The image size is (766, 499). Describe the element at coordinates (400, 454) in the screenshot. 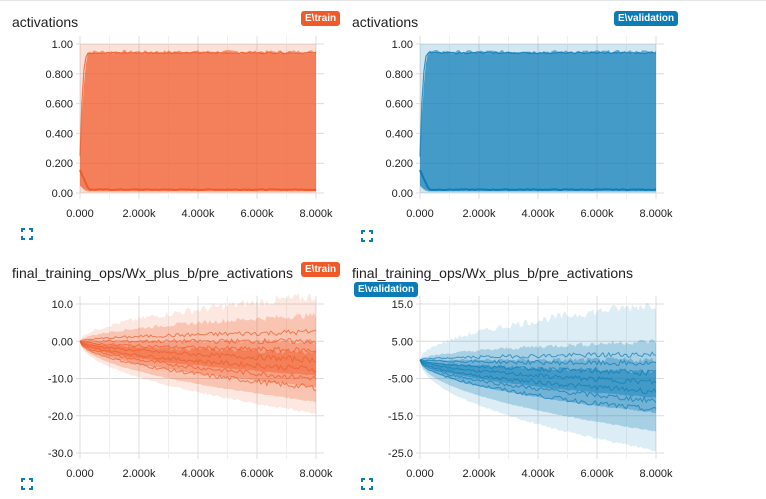

I see `y-tick-label: -25.0` at that location.